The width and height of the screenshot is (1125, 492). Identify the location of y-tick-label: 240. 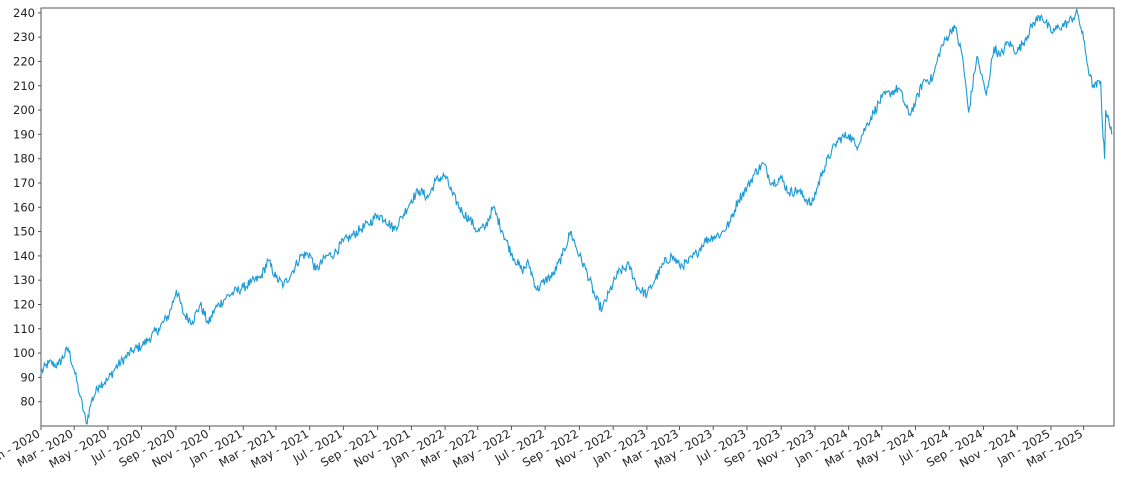
(24, 13).